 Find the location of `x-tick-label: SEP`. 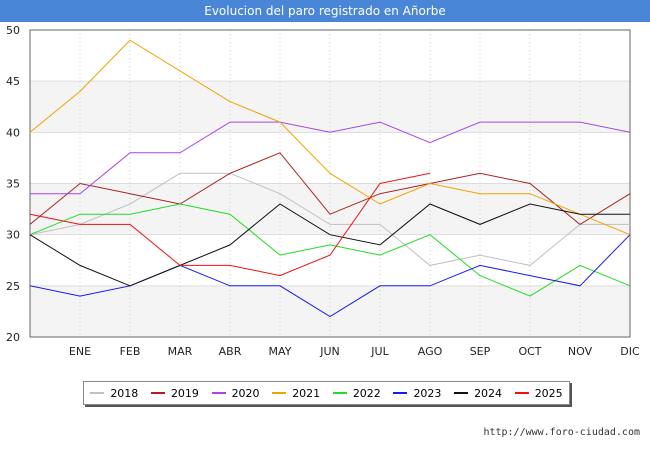

x-tick-label: SEP is located at coordinates (480, 351).